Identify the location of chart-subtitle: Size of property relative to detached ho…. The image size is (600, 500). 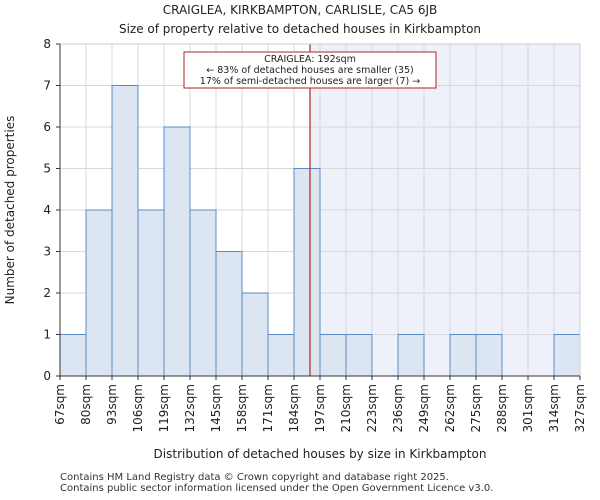
(300, 29).